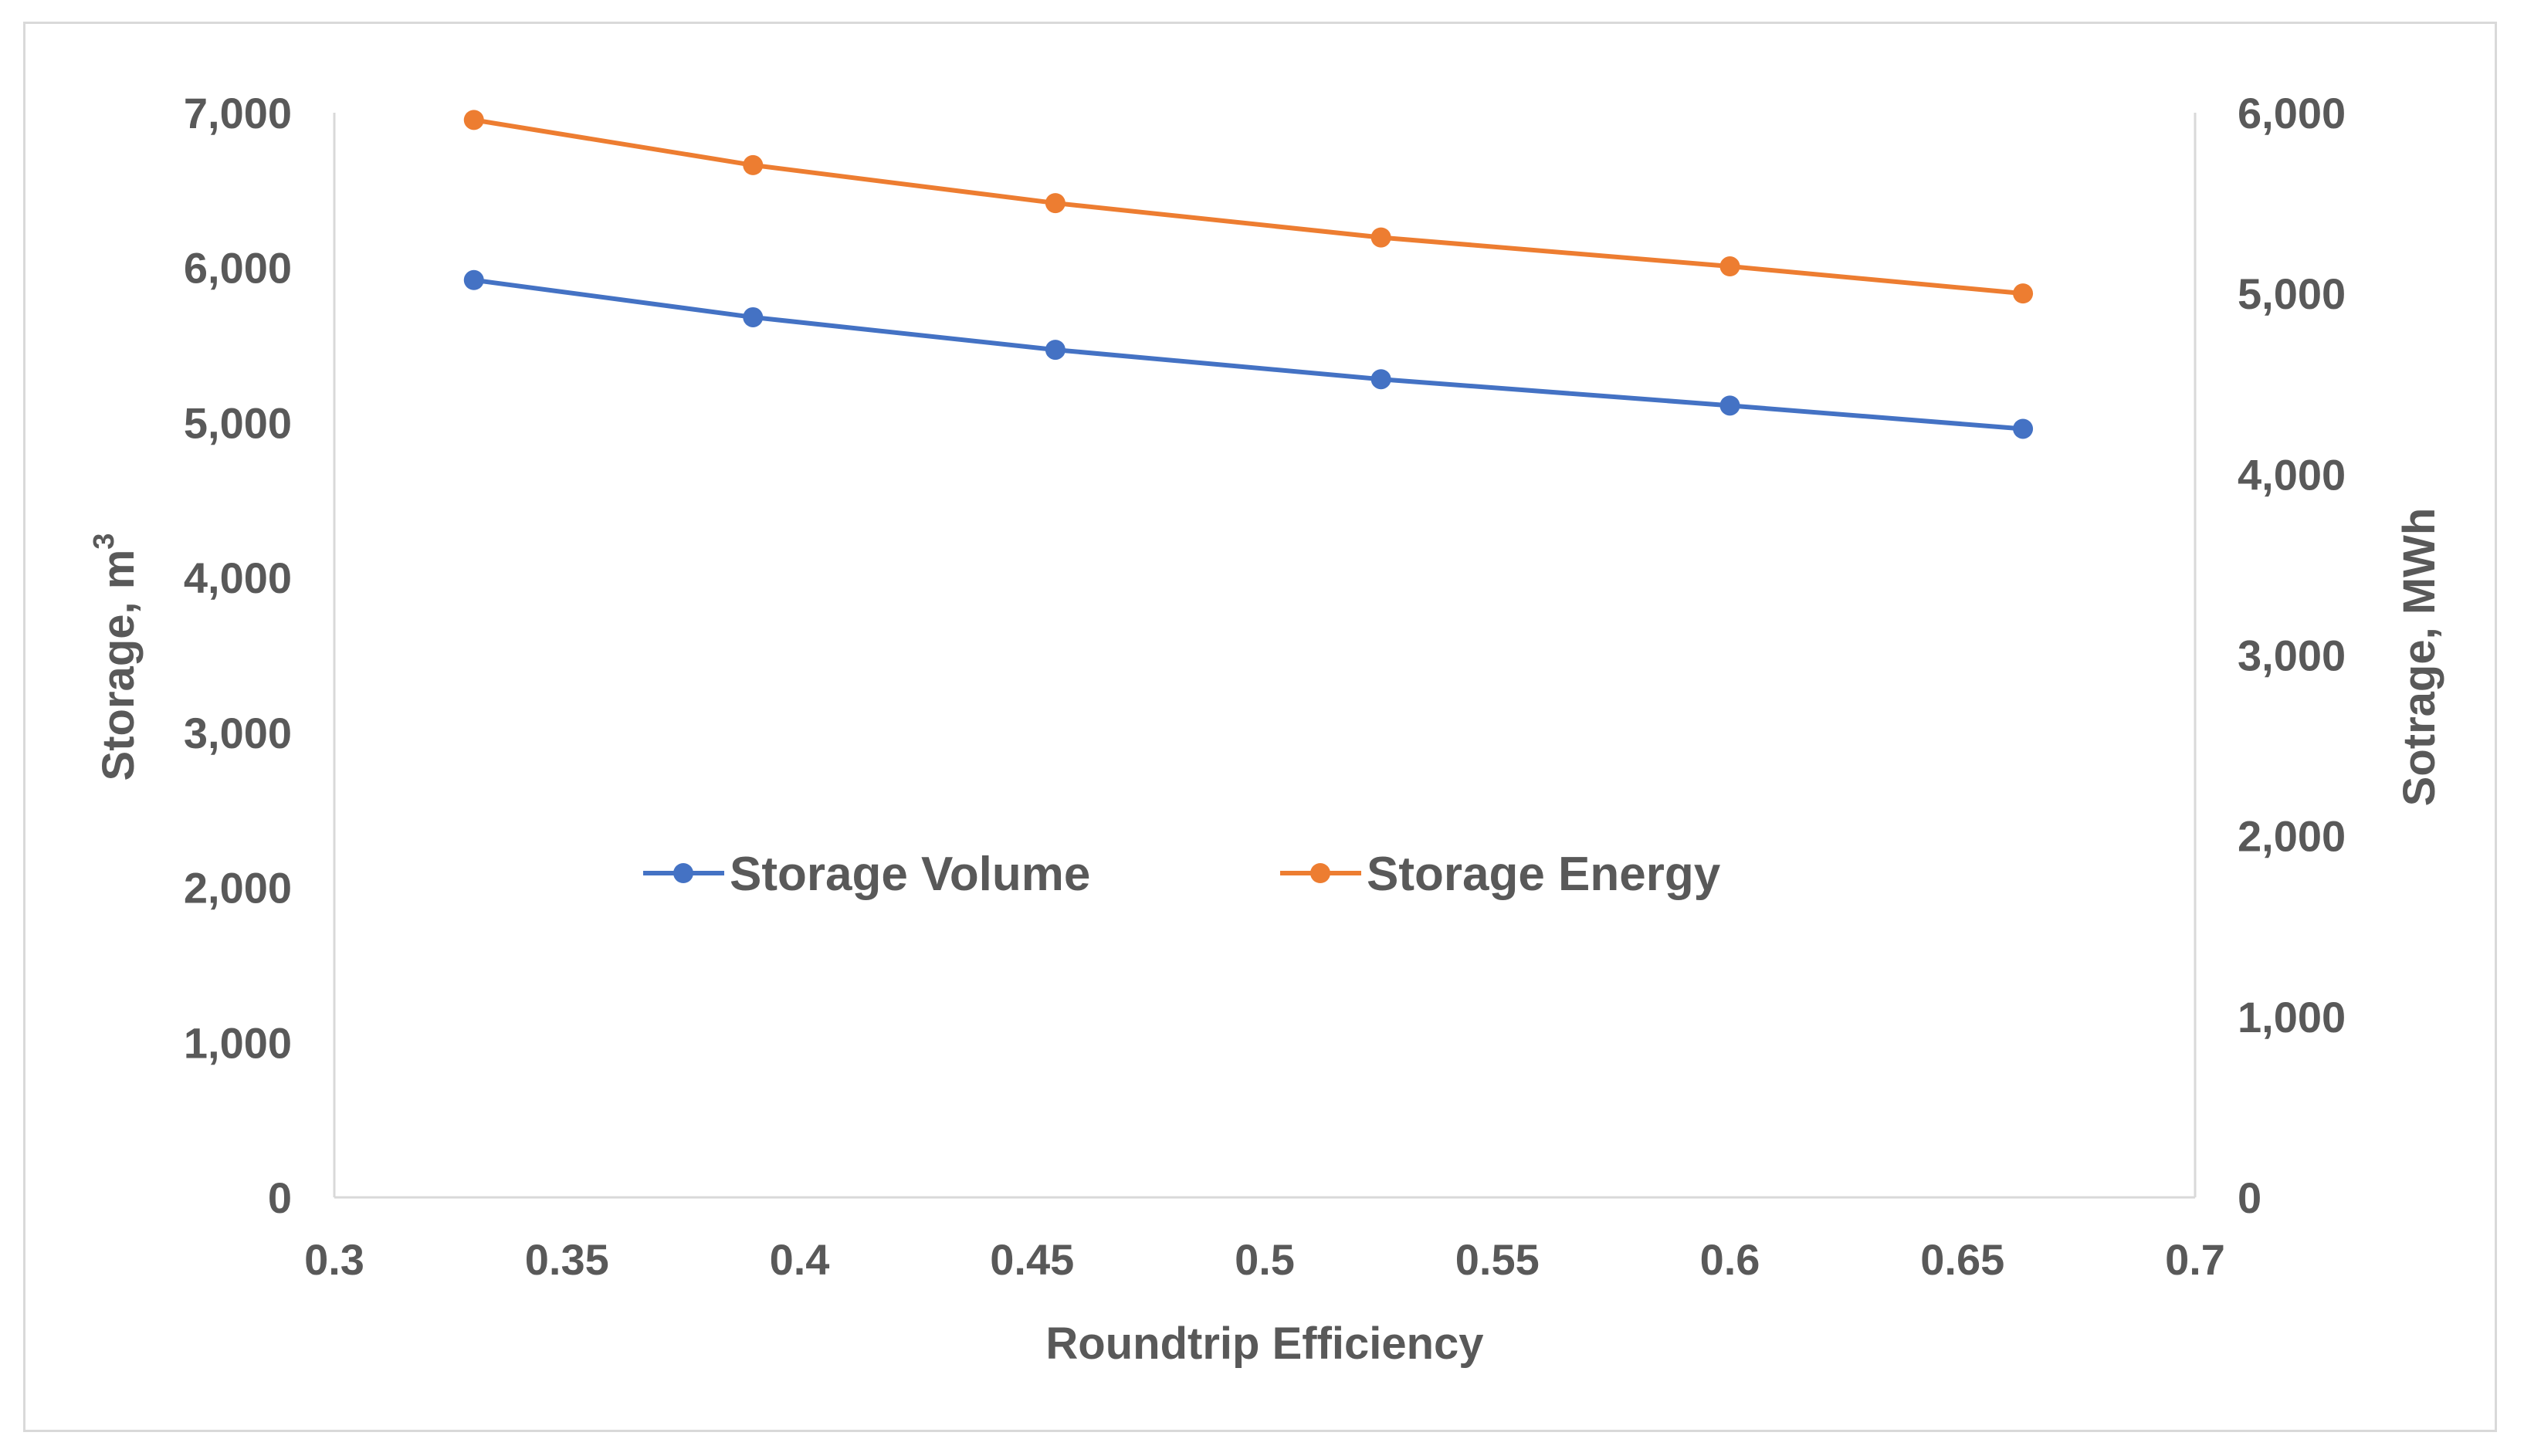 The image size is (2524, 1456). Describe the element at coordinates (1962, 1259) in the screenshot. I see `x-tick-label: 0.65` at that location.